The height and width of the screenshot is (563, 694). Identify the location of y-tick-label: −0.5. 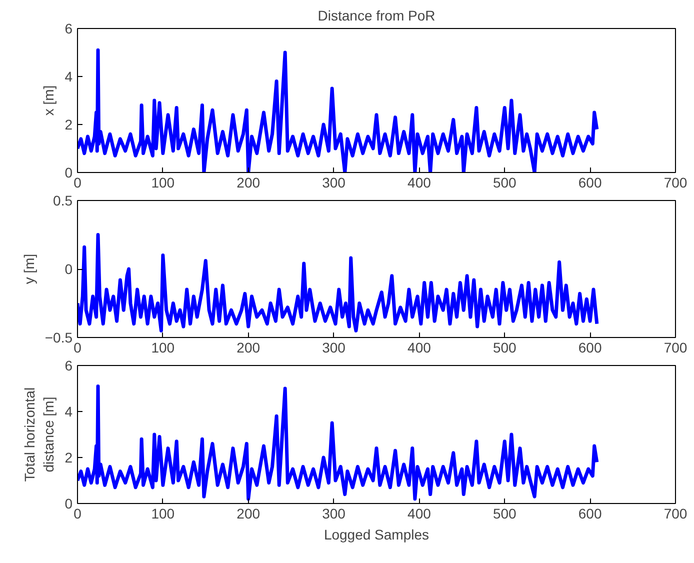
(58, 338).